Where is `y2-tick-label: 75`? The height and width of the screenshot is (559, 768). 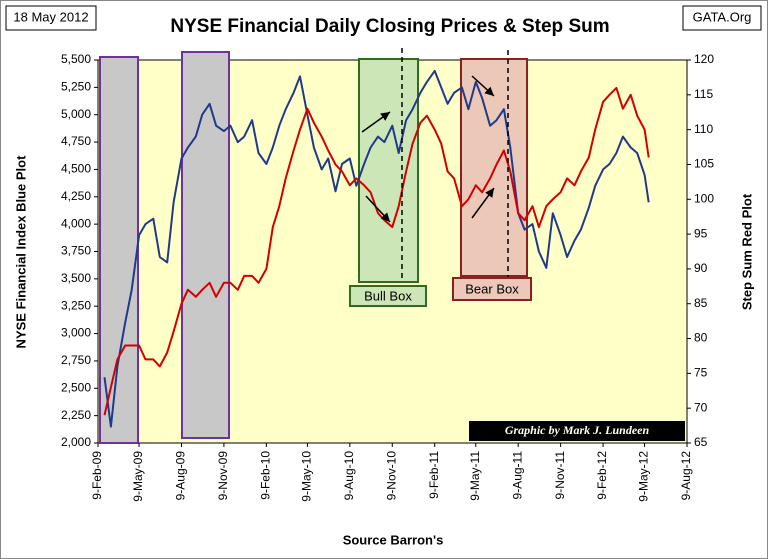
y2-tick-label: 75 is located at coordinates (701, 373).